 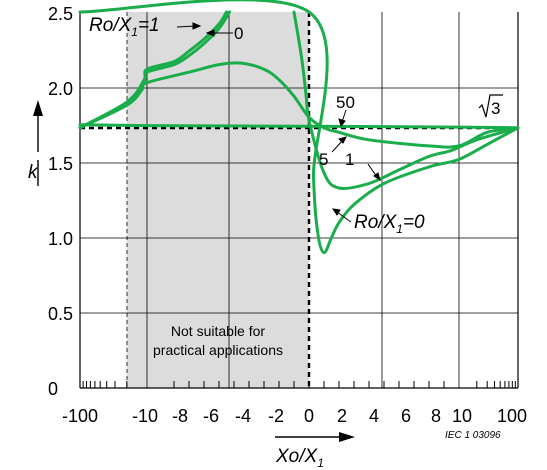 I want to click on x-tick-label: -4, so click(x=243, y=416).